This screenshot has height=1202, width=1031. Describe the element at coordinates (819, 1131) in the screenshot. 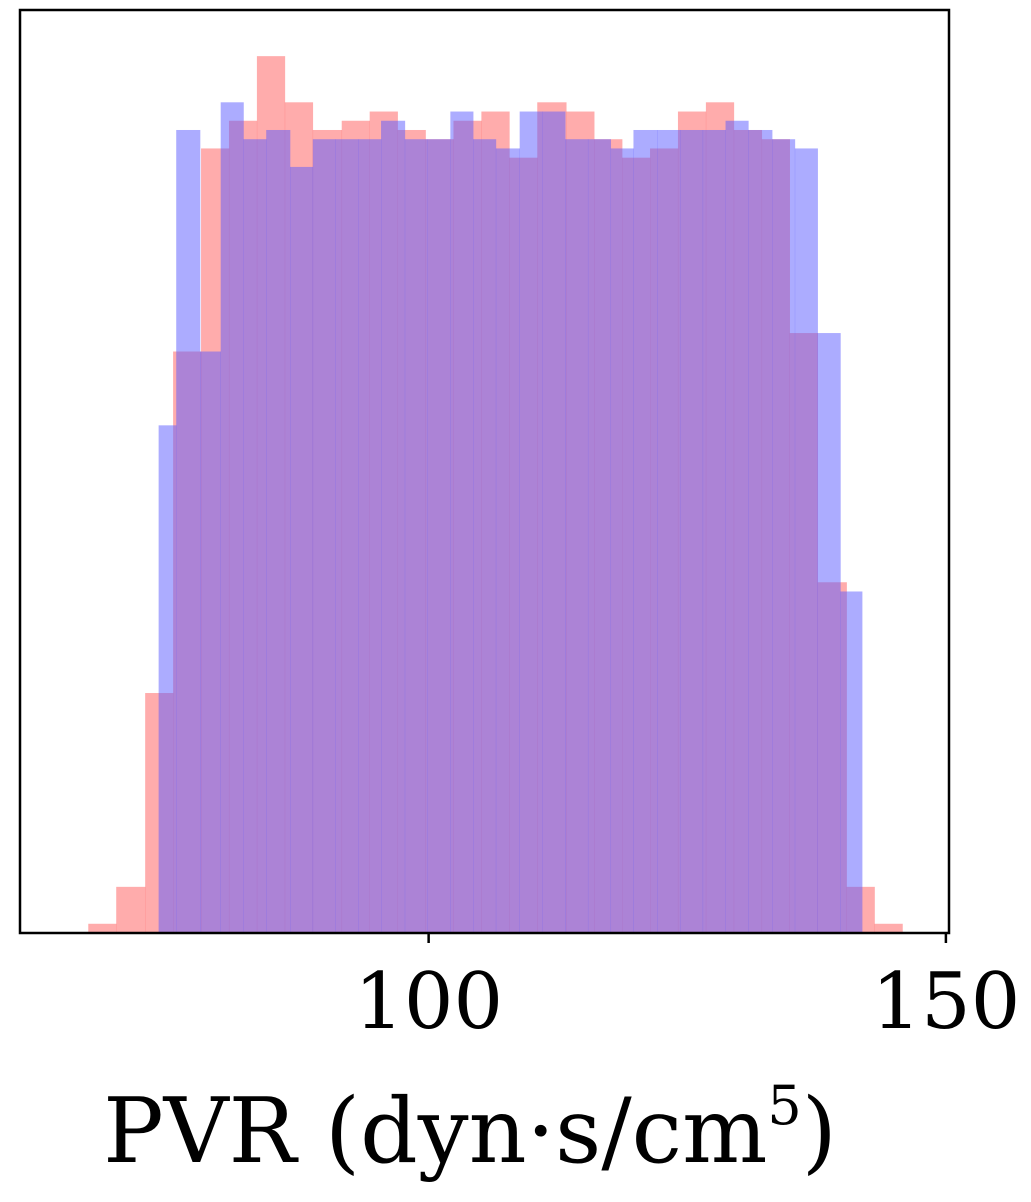

I see `x-axis-label-suffix: )` at that location.